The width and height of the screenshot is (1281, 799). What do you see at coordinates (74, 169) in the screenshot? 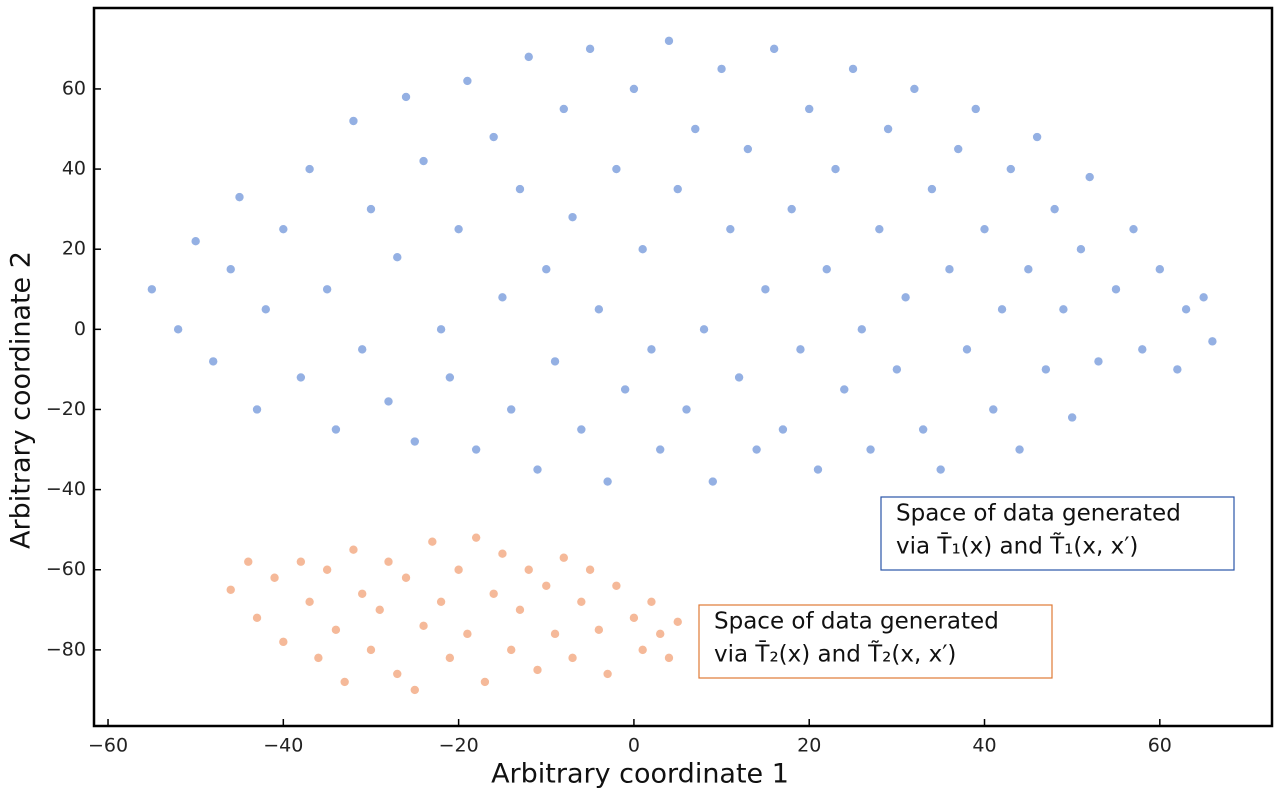
I see `y-tick-label: 40` at bounding box center [74, 169].